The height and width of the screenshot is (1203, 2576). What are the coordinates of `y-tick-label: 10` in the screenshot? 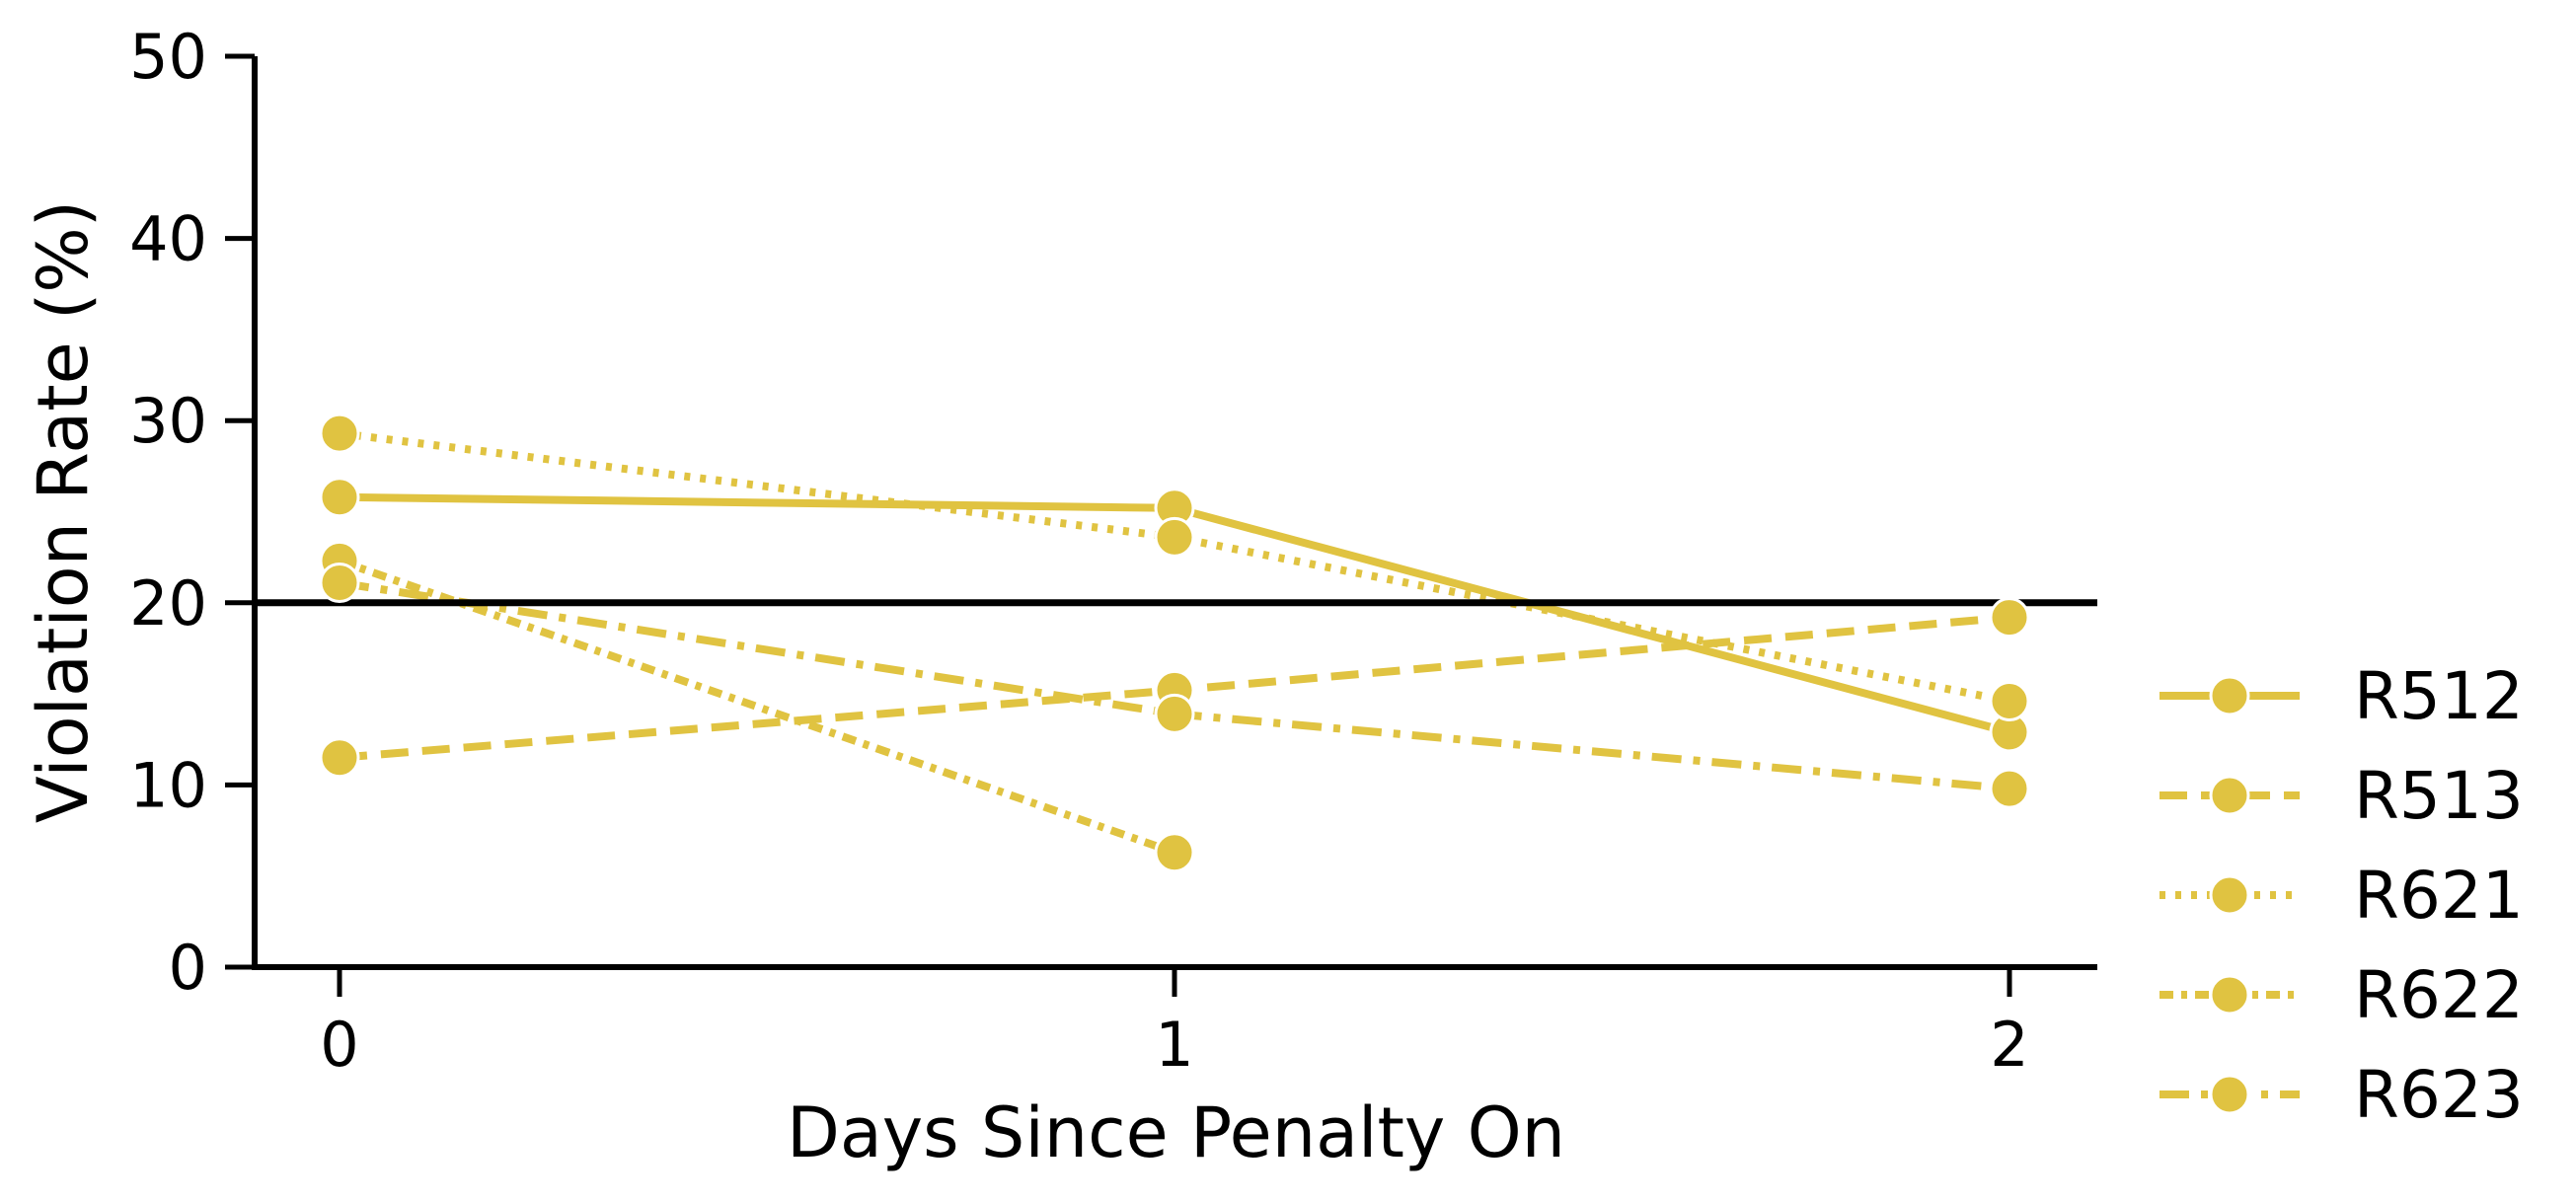 It's located at (168, 785).